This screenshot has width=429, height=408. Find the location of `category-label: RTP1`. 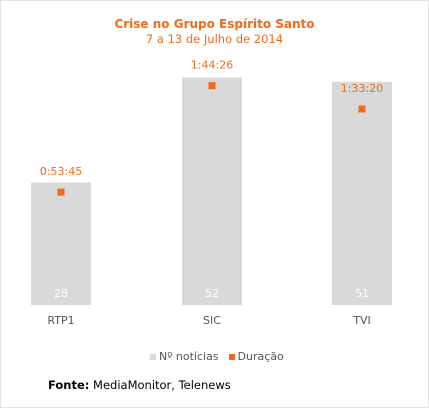

category-label: RTP1 is located at coordinates (60, 320).